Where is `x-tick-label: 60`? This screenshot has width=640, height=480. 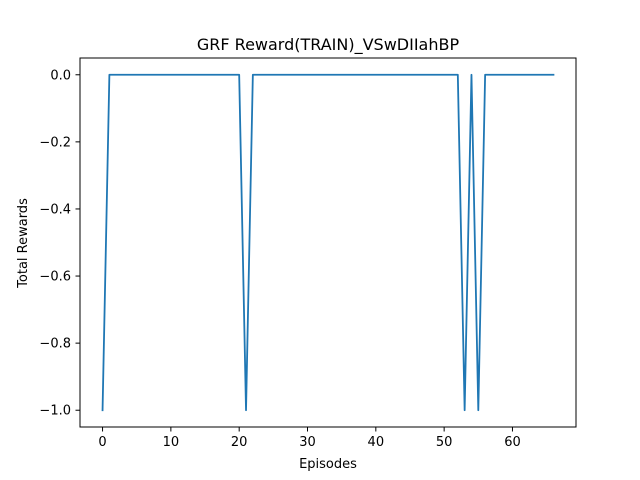 x-tick-label: 60 is located at coordinates (512, 442).